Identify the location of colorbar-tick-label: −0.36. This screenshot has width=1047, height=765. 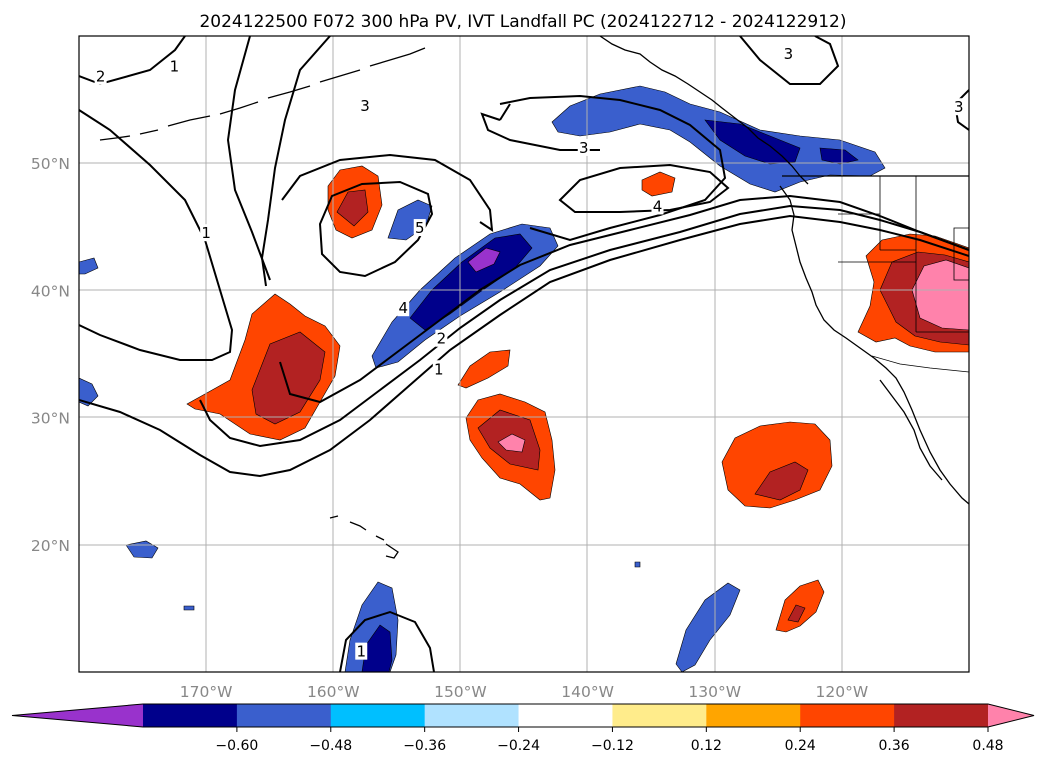
(424, 746).